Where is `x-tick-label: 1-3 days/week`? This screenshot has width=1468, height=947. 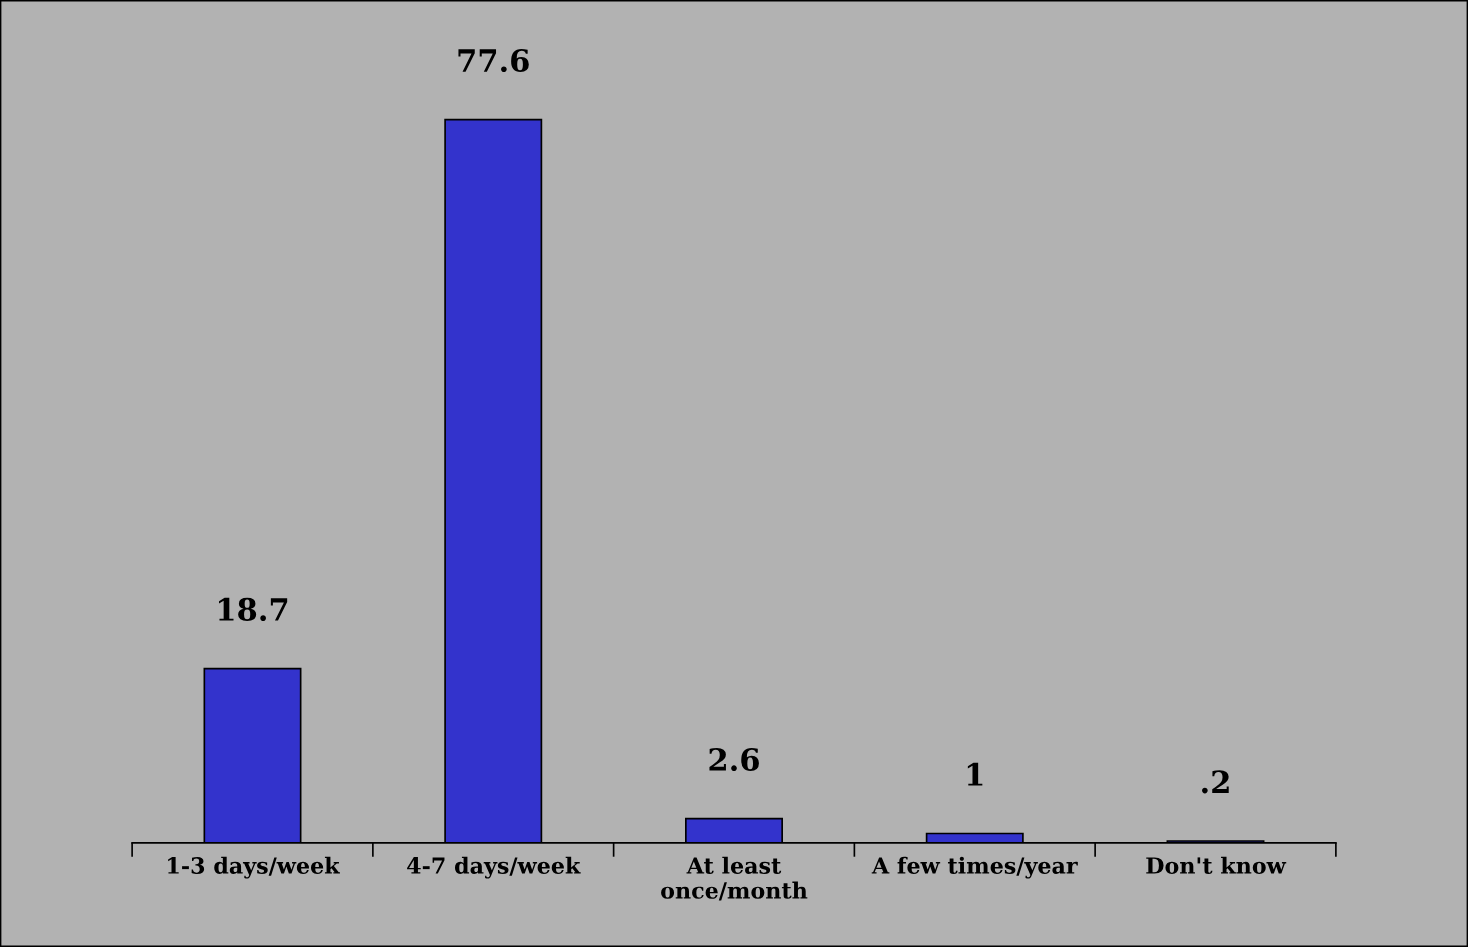
x-tick-label: 1-3 days/week is located at coordinates (254, 867).